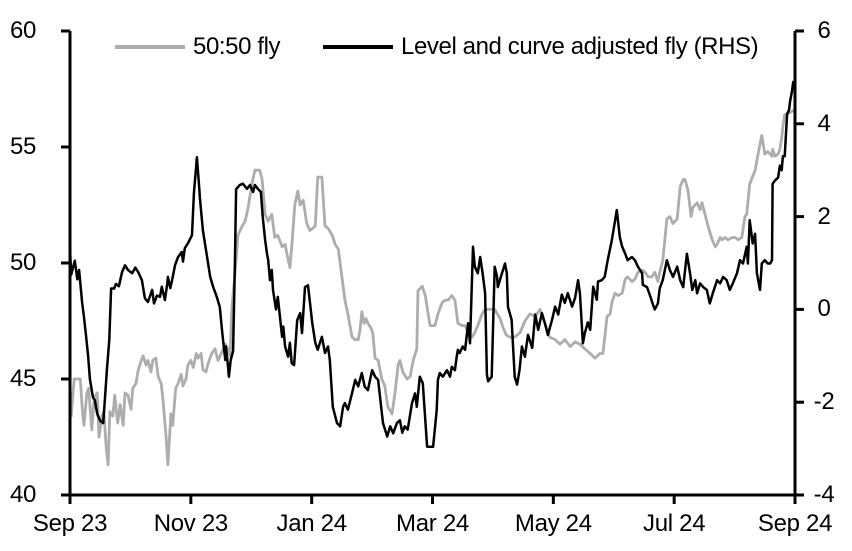  I want to click on legend-item-level-curve-adjusted-fly: Level and curve adjusted fly (RHS), so click(541, 47).